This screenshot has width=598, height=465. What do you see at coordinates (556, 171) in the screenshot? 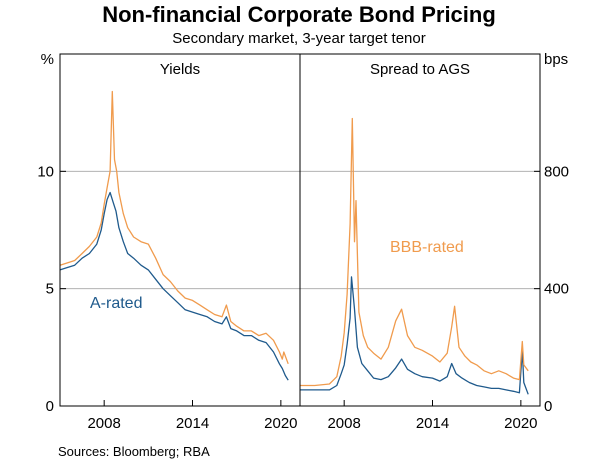
I see `y-tick-label-right: 800` at bounding box center [556, 171].